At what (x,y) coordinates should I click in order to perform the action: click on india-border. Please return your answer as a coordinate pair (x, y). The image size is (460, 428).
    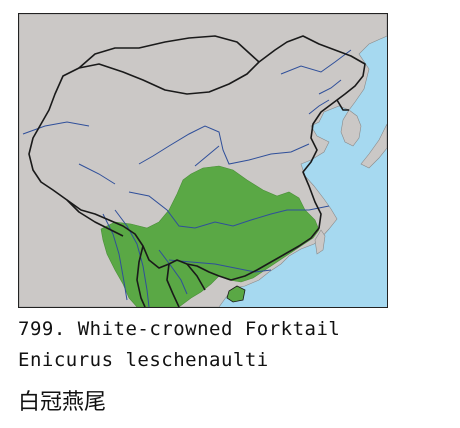
    Looking at the image, I should click on (95, 218).